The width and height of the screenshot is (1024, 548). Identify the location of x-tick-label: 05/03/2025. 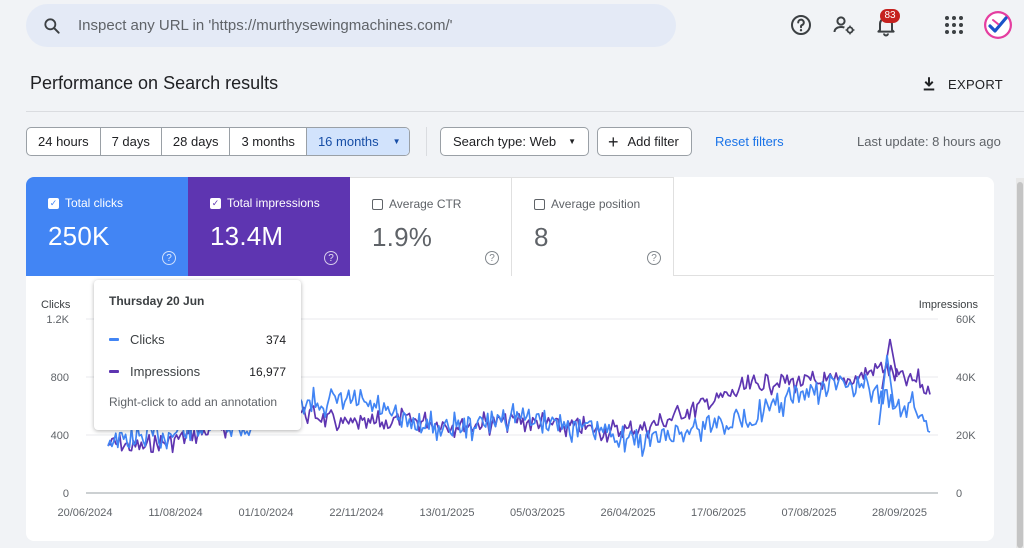
(537, 513).